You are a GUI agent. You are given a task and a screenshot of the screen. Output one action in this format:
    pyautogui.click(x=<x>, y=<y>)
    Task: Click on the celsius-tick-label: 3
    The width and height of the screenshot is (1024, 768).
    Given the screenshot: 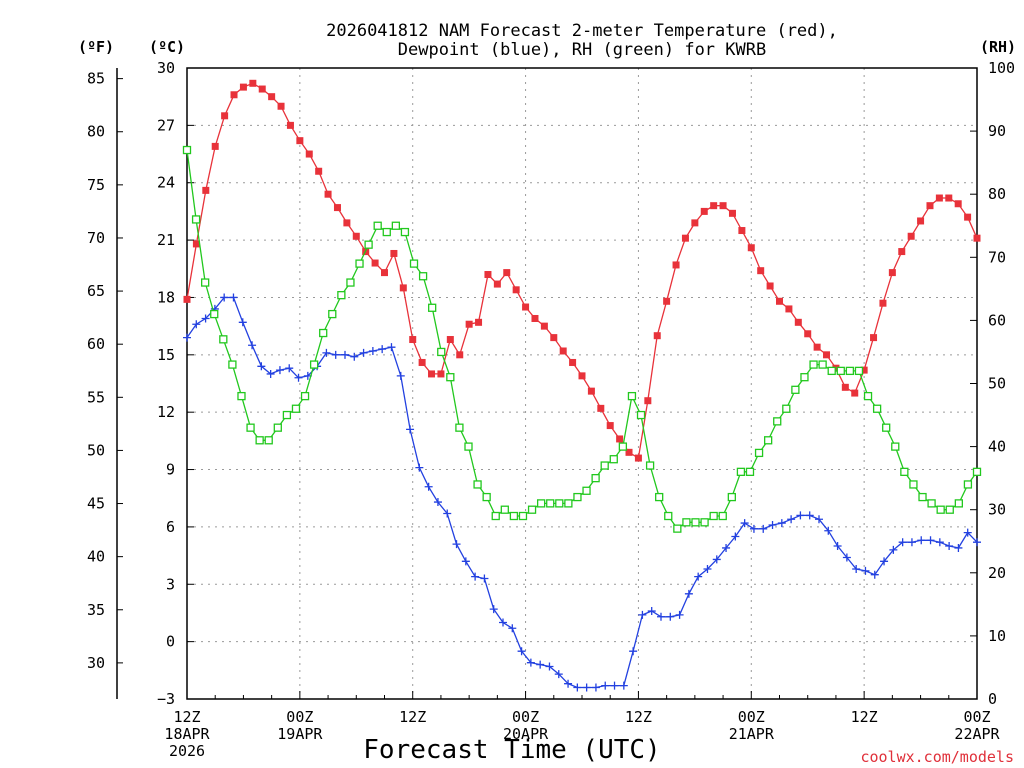 What is the action you would take?
    pyautogui.click(x=170, y=584)
    